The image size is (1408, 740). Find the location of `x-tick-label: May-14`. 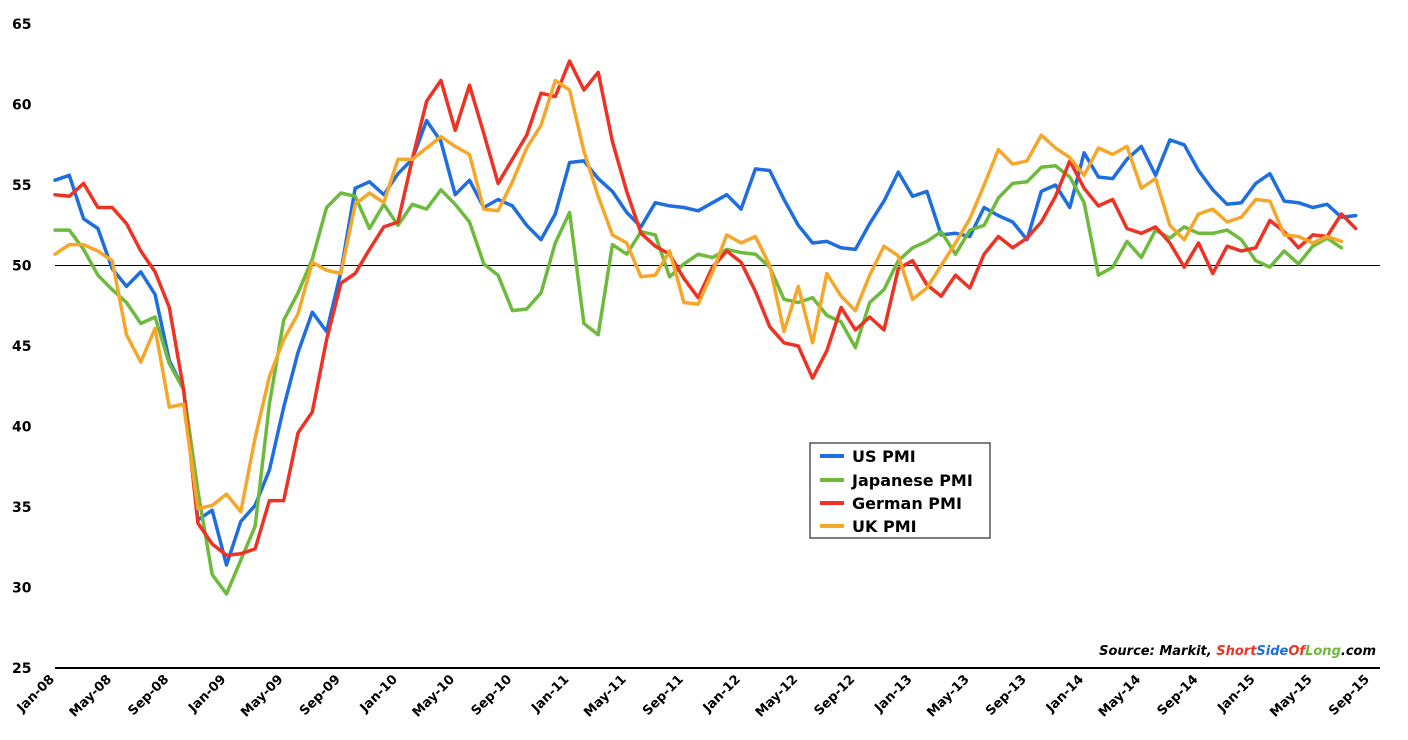

x-tick-label: May-14 is located at coordinates (1120, 696).